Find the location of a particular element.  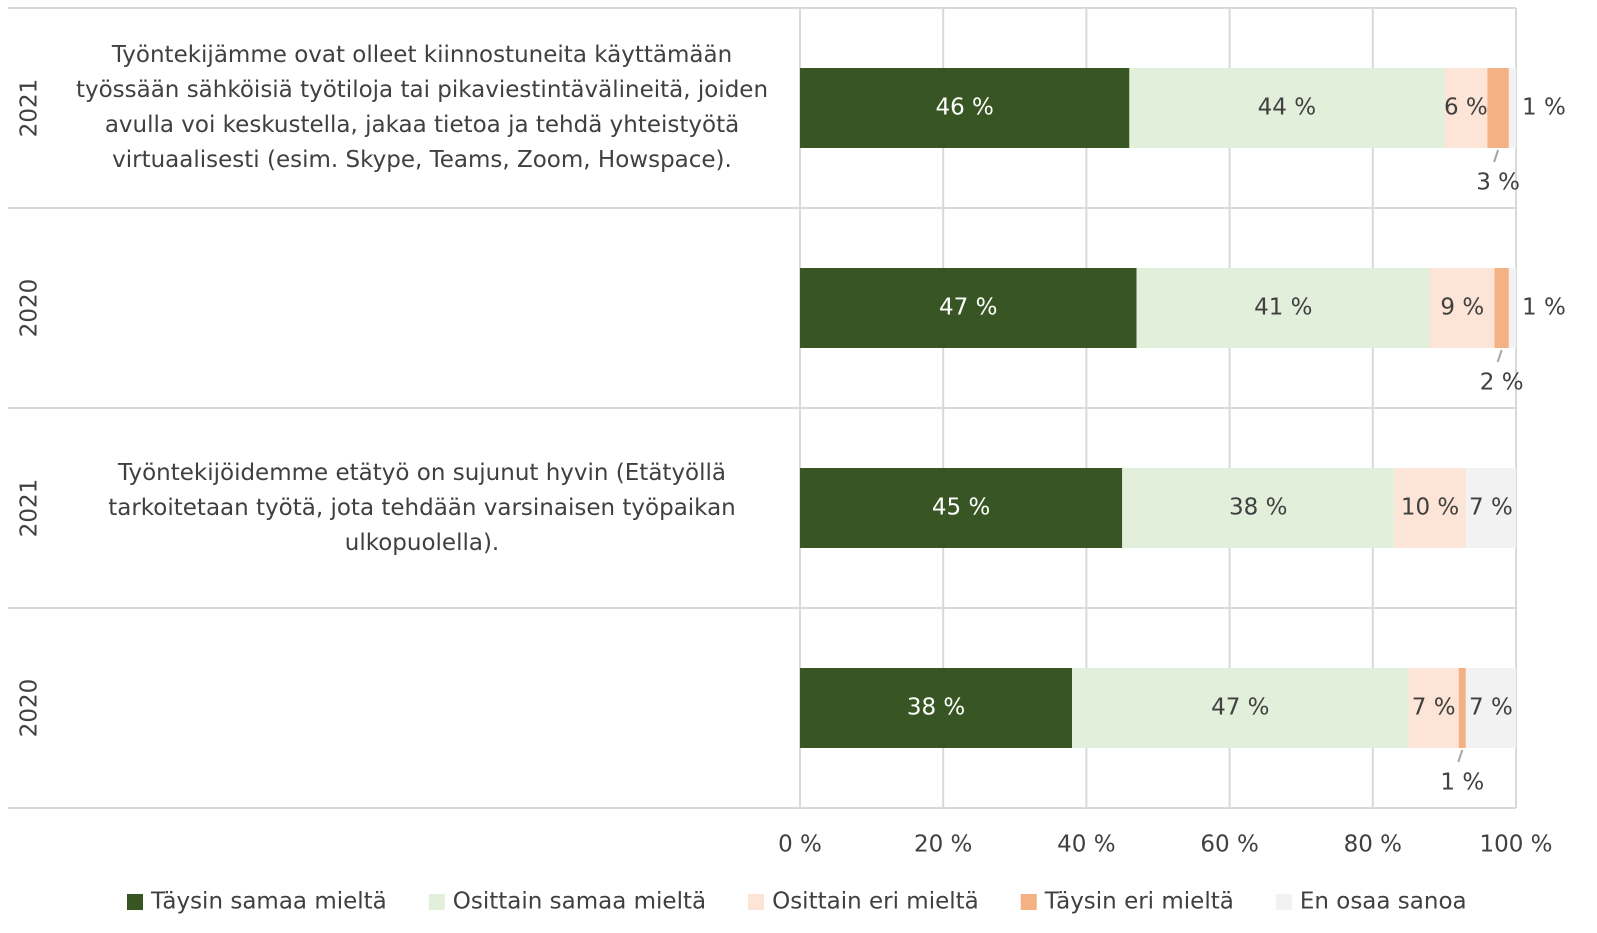

x-tick-label: 40 % is located at coordinates (1086, 845).